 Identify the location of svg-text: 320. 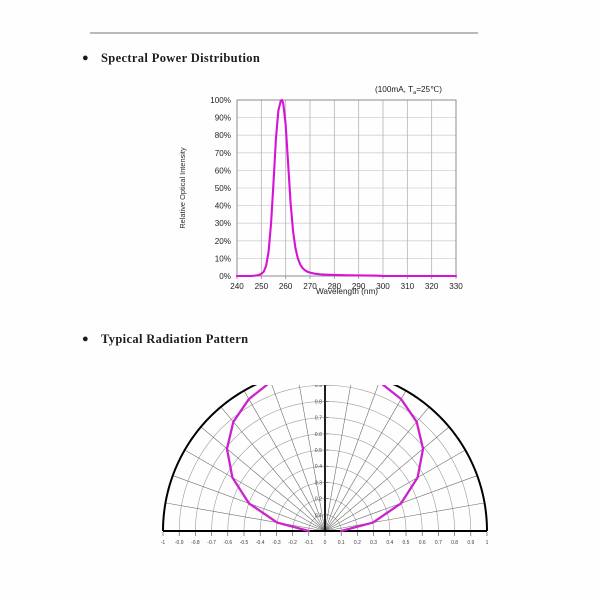
(432, 286).